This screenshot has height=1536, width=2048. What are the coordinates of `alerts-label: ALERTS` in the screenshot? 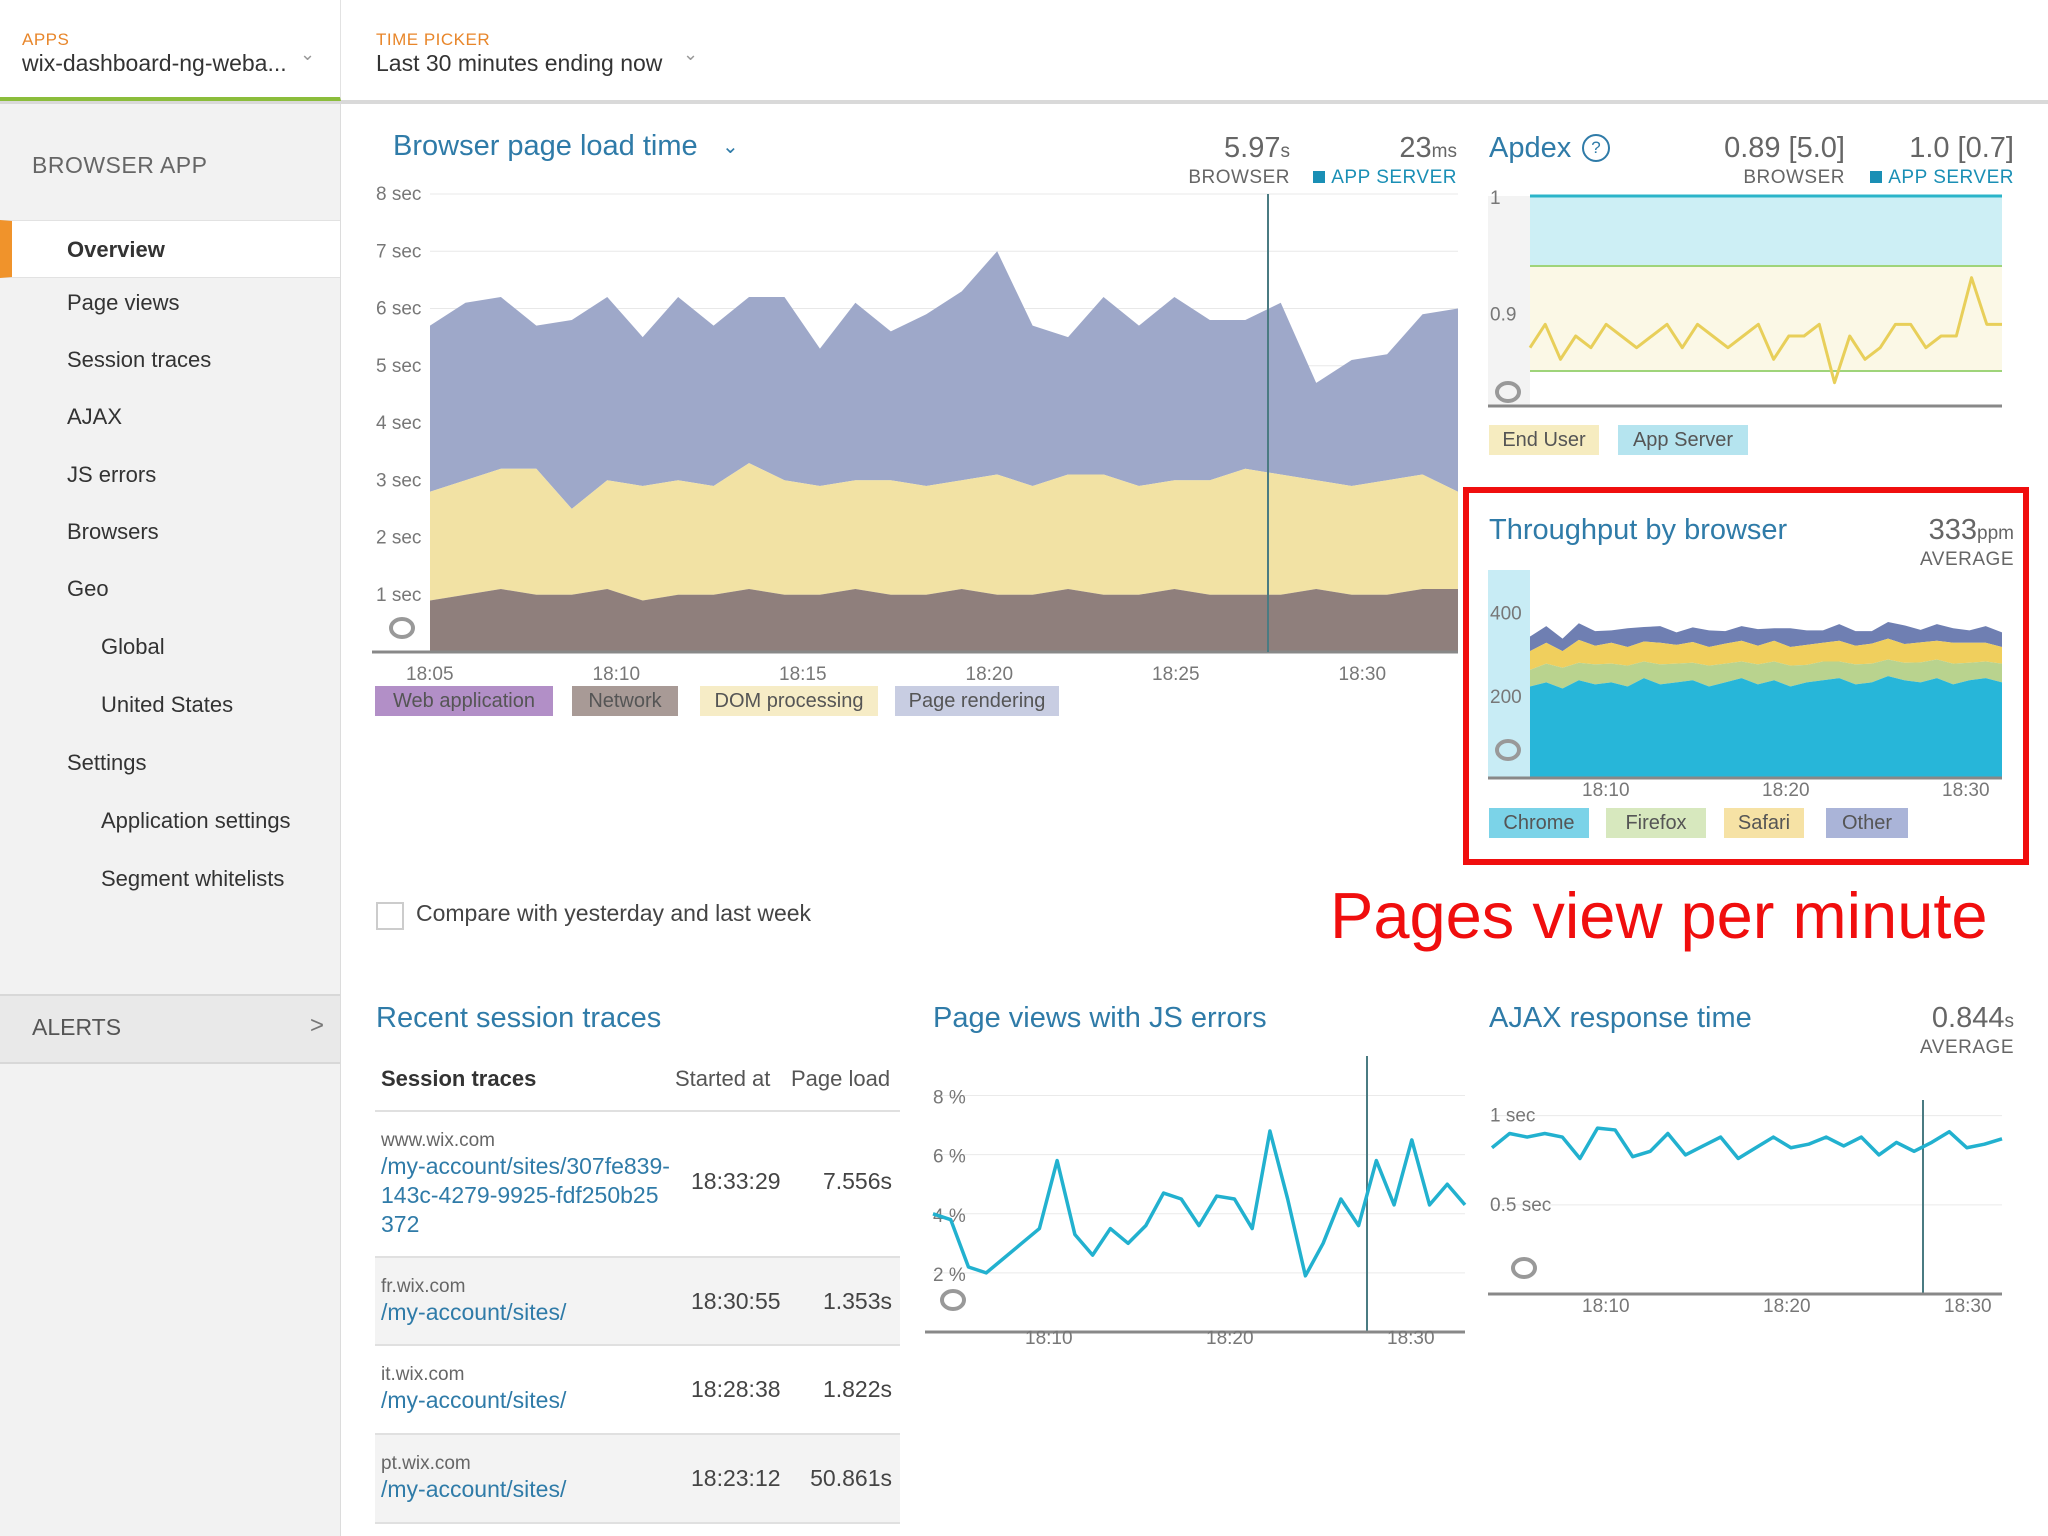 It's located at (77, 1027).